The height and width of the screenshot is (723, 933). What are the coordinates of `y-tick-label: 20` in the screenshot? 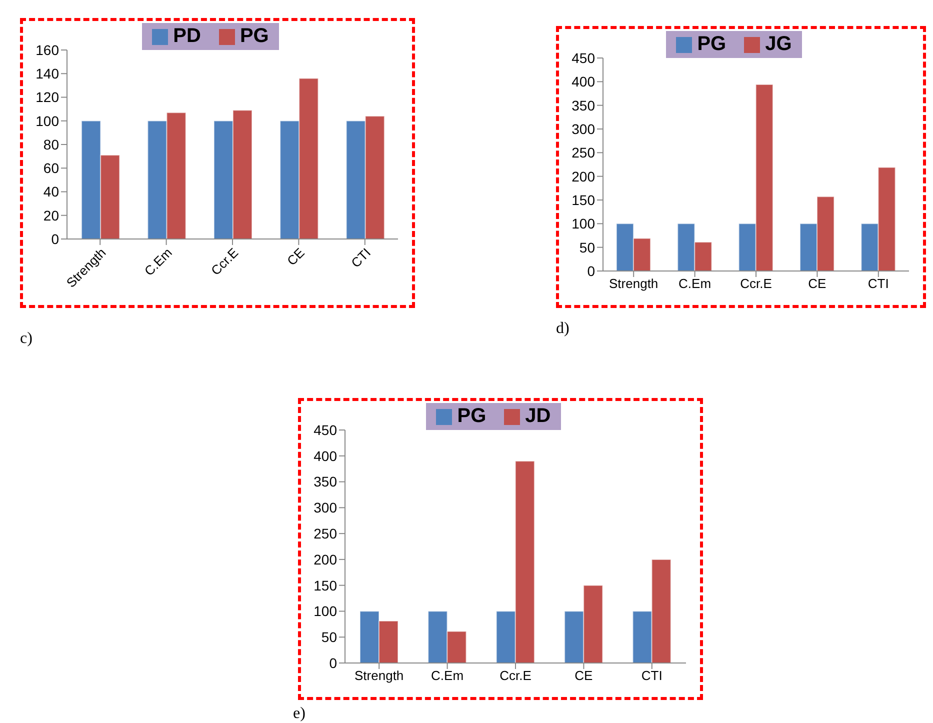 It's located at (51, 215).